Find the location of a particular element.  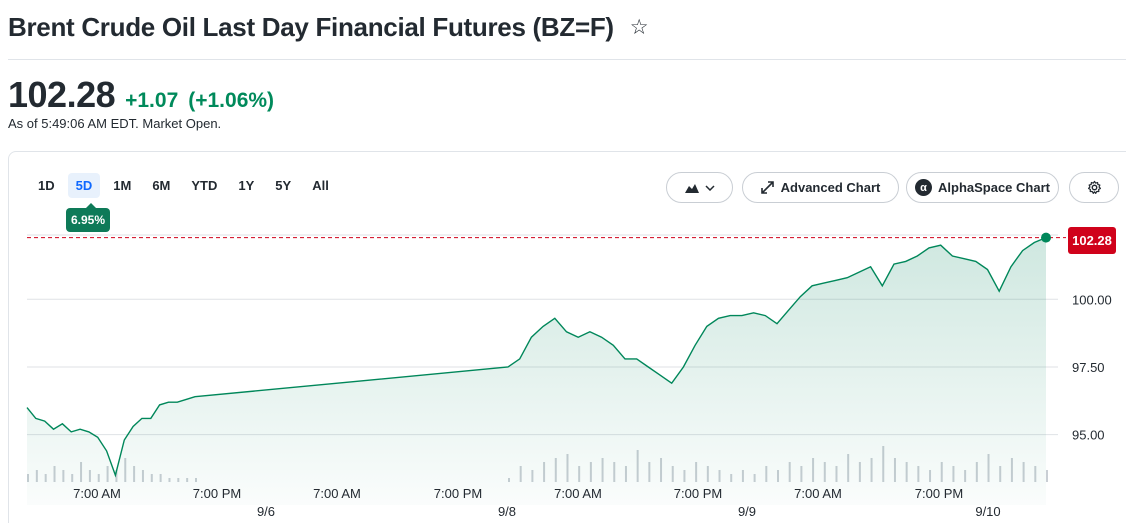

y-tick-label: 97.50 is located at coordinates (1088, 367).